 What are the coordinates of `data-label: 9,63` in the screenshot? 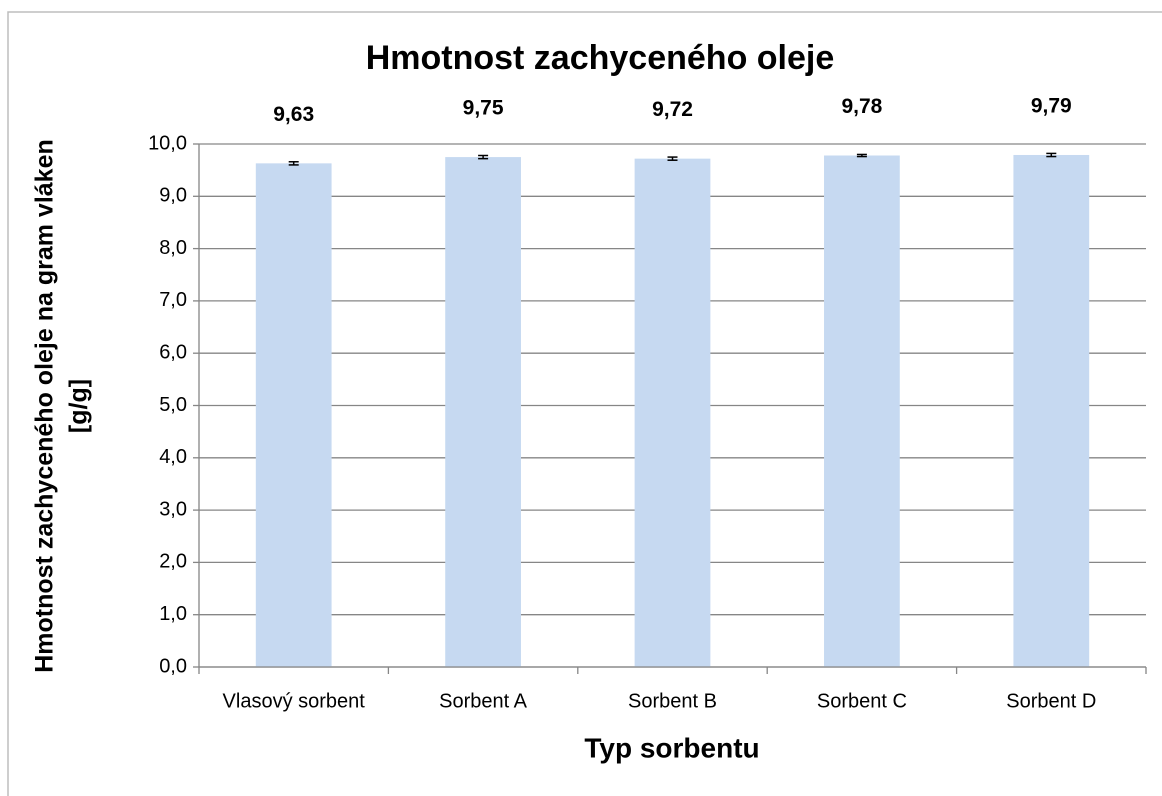 It's located at (293, 114).